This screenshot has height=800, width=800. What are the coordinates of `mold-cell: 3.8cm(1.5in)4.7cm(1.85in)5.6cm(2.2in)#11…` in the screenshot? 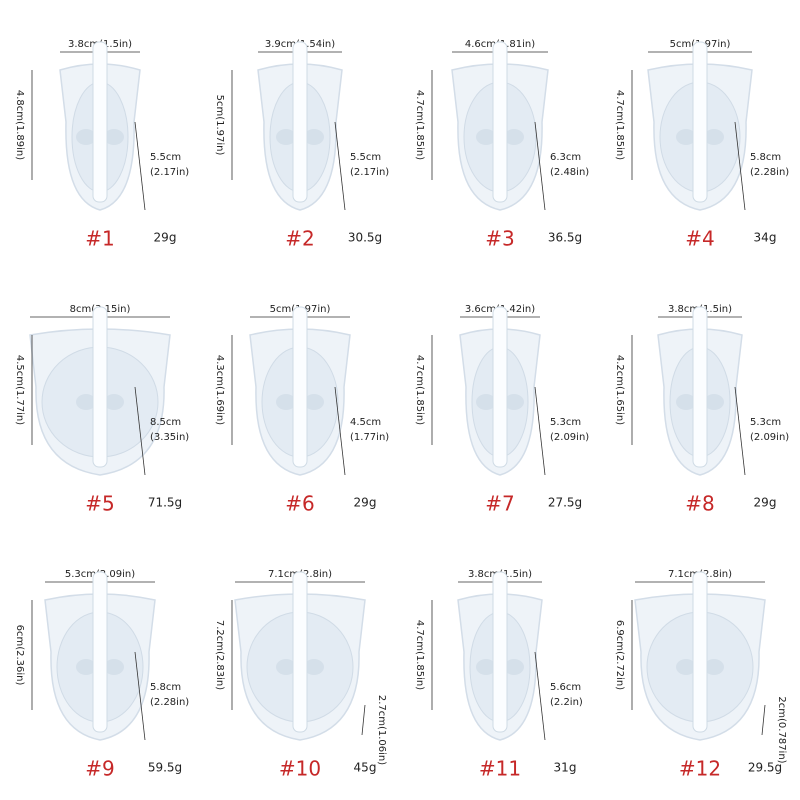 It's located at (498, 675).